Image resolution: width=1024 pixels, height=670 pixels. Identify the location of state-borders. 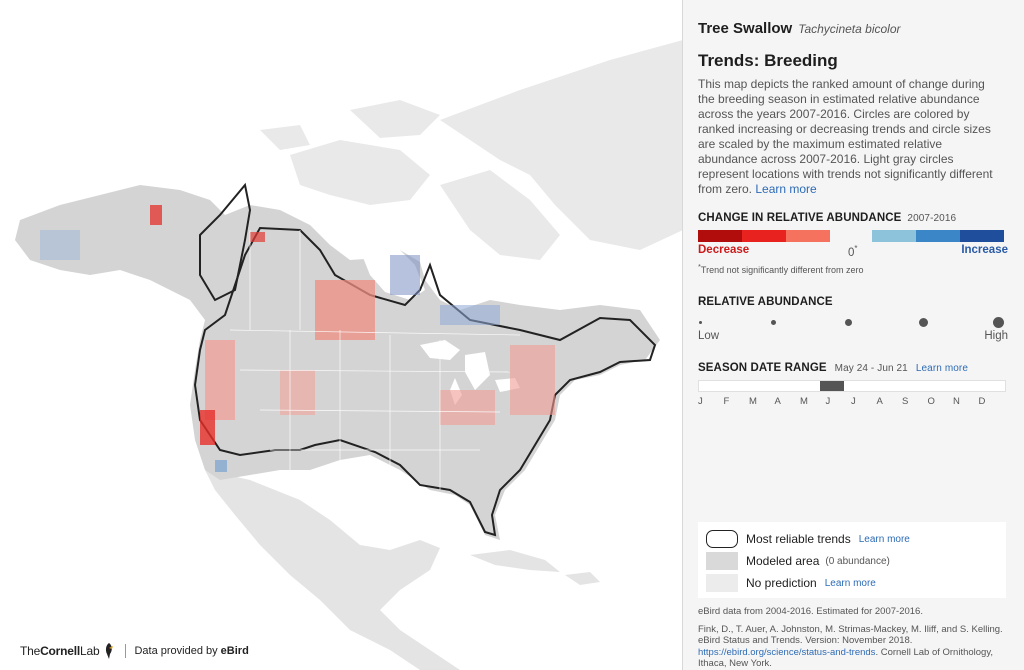
(375, 360).